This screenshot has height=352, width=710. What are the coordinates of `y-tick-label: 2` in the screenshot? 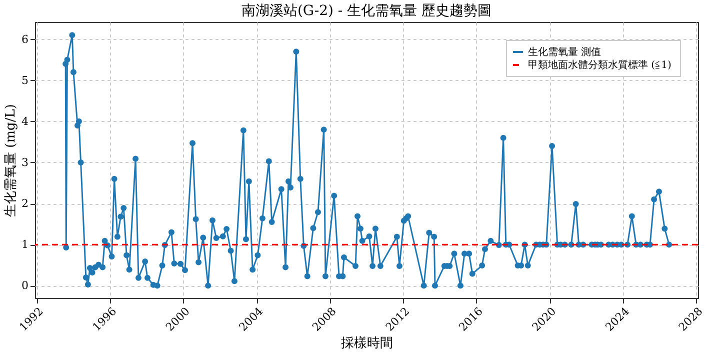 It's located at (25, 203).